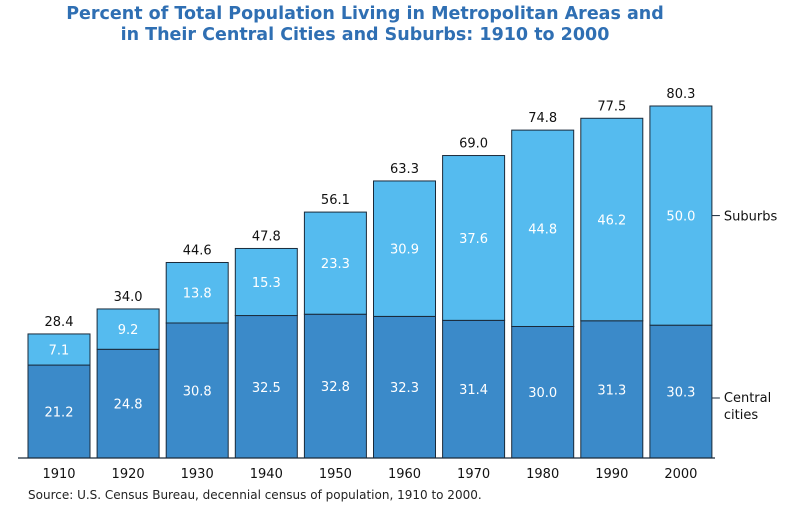 The image size is (800, 516). I want to click on label-suburbs-1970: 37.6, so click(473, 239).